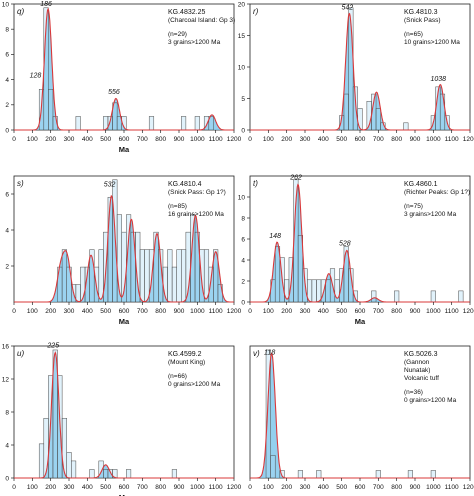  Describe the element at coordinates (295, 177) in the screenshot. I see `peak-label: 262` at that location.